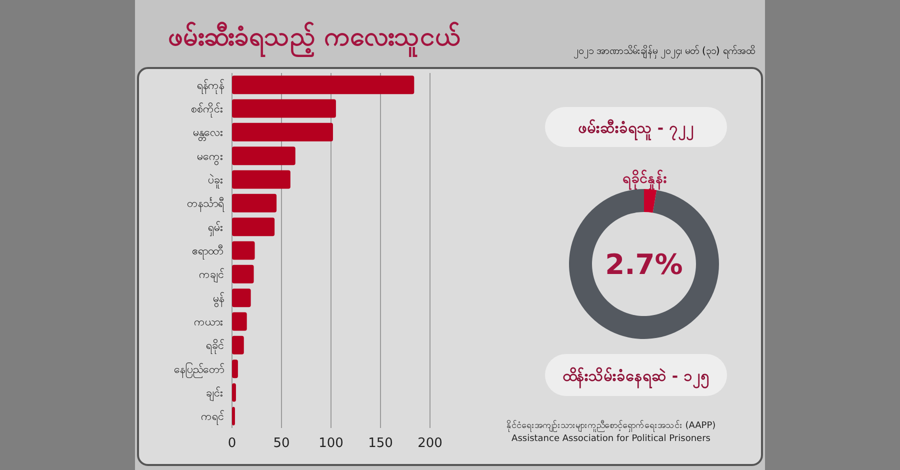  Describe the element at coordinates (208, 252) in the screenshot. I see `y-tick-label: ဧရာဝတီ` at that location.